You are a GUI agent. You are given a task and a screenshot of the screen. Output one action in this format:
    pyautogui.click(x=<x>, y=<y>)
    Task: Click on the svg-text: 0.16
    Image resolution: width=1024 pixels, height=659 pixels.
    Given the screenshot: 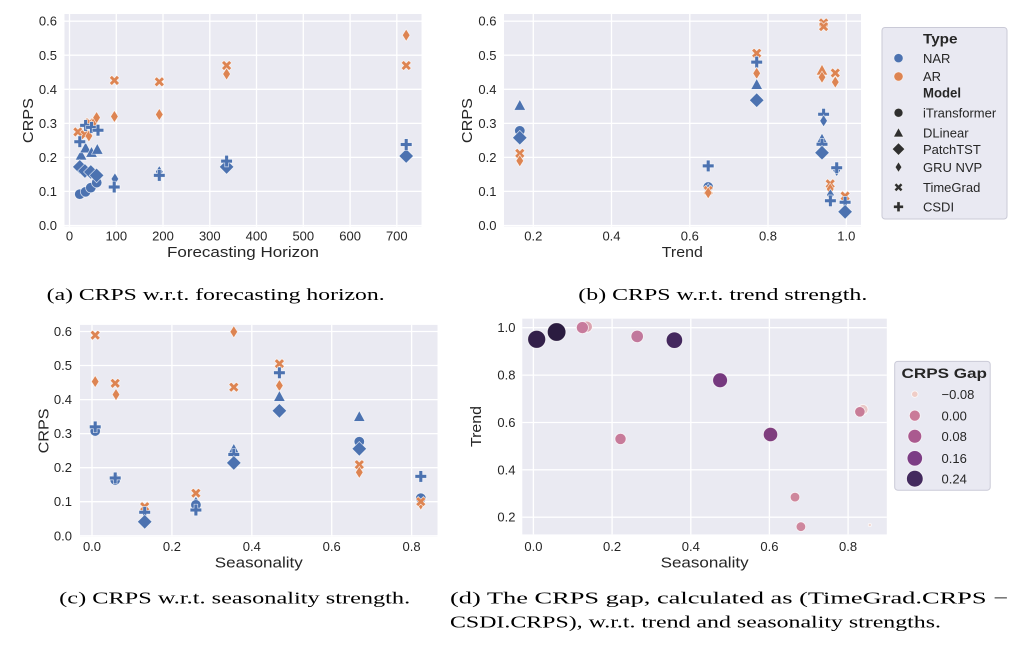 What is the action you would take?
    pyautogui.click(x=954, y=458)
    